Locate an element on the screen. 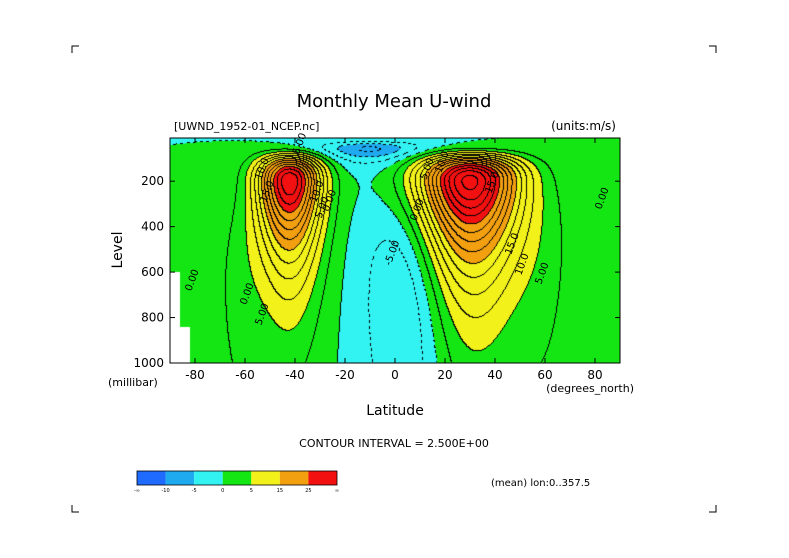 The image size is (789, 558). x-tick-label: 60 is located at coordinates (544, 375).